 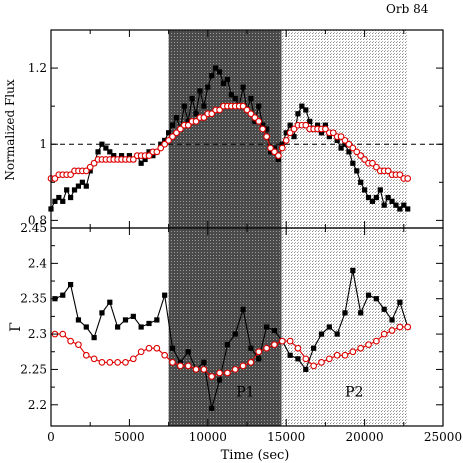 What do you see at coordinates (344, 327) in the screenshot?
I see `region-p2-bottom` at bounding box center [344, 327].